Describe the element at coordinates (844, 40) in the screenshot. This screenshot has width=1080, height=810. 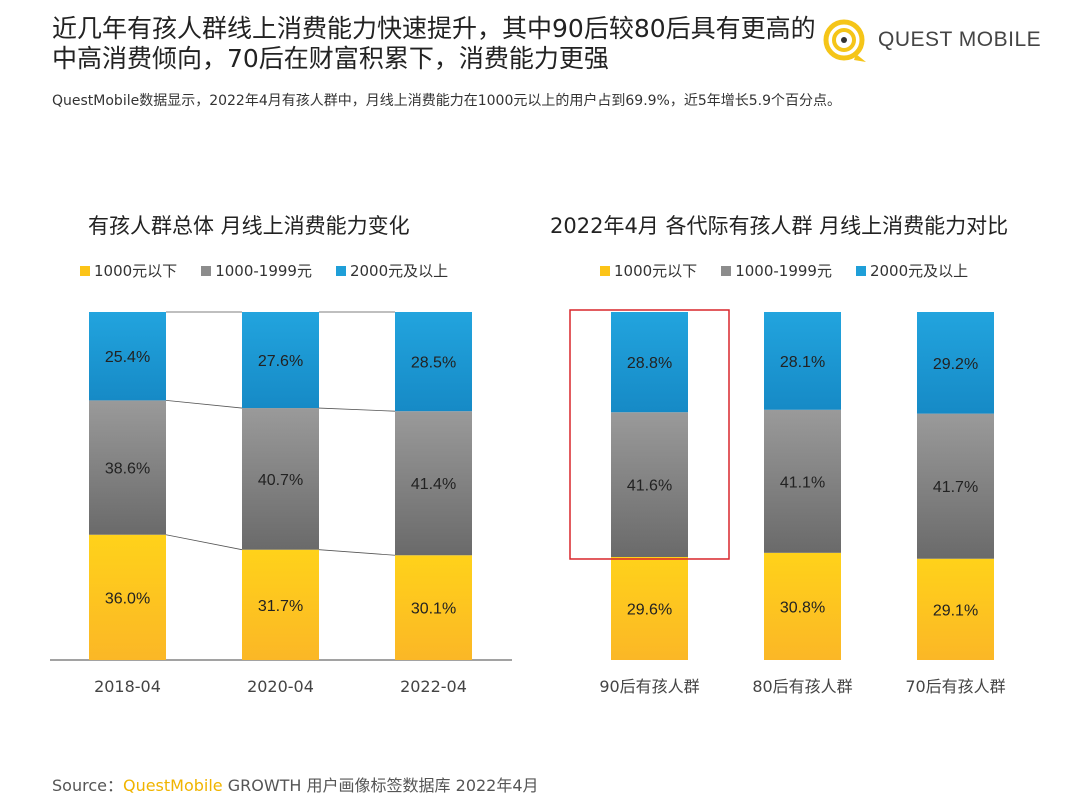
I see `quest-logo-icon` at that location.